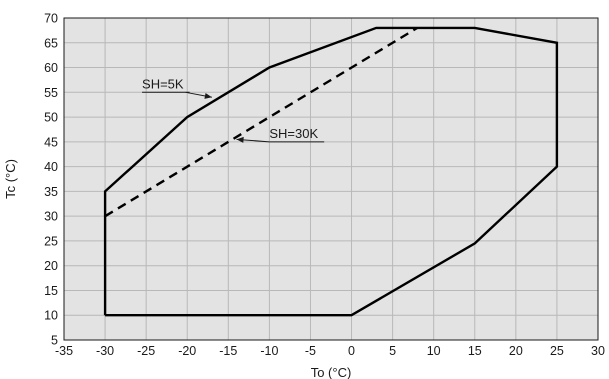  Describe the element at coordinates (10, 179) in the screenshot. I see `y-axis-label: Tc (°C)` at that location.